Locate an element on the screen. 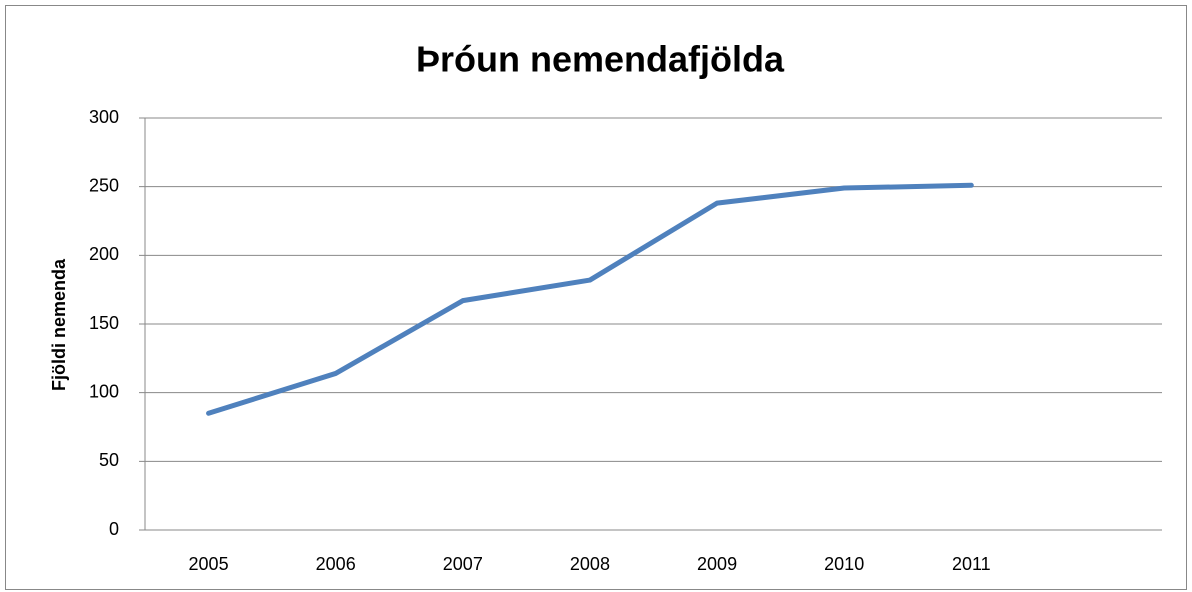 Image resolution: width=1192 pixels, height=592 pixels. x-tick-label: 2008 is located at coordinates (590, 564).